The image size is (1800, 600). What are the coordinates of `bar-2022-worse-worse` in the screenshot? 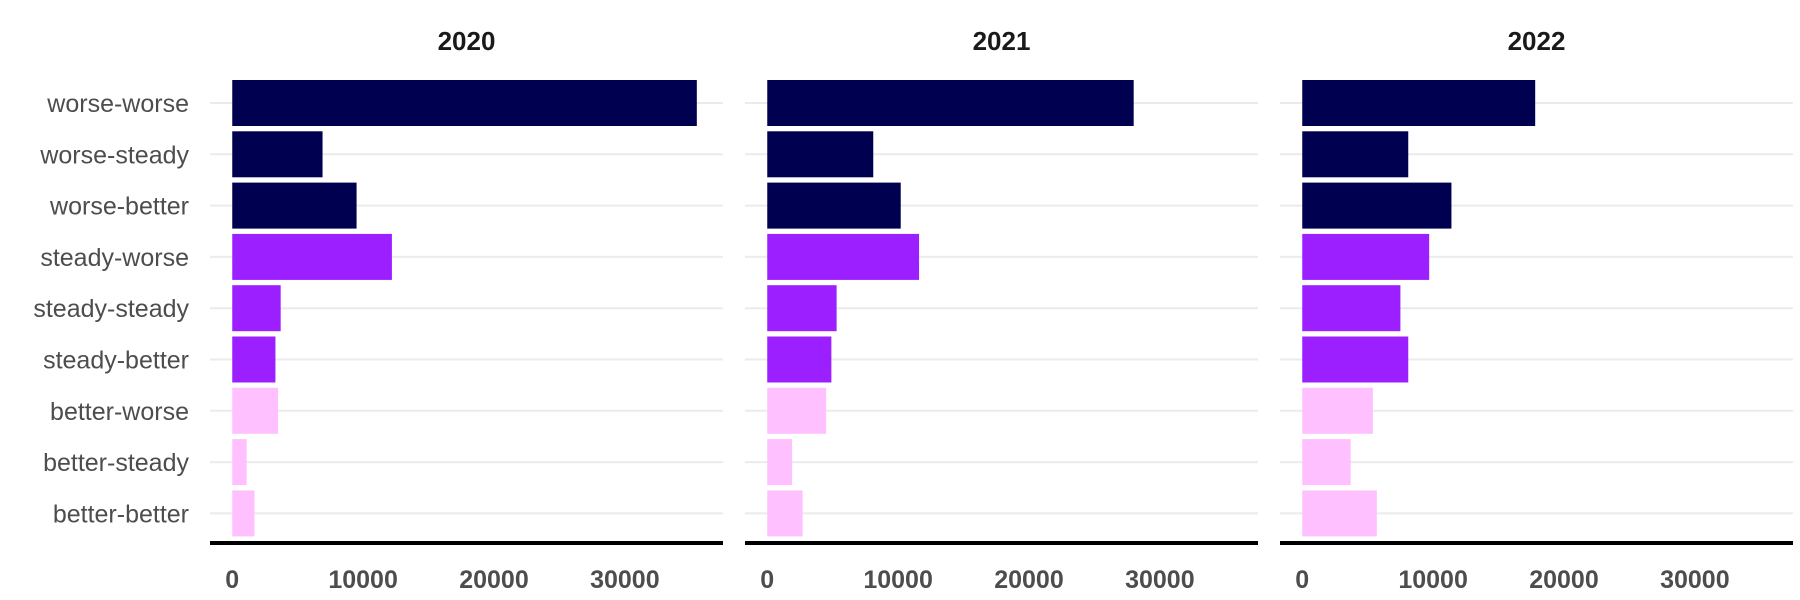 It's located at (1419, 103).